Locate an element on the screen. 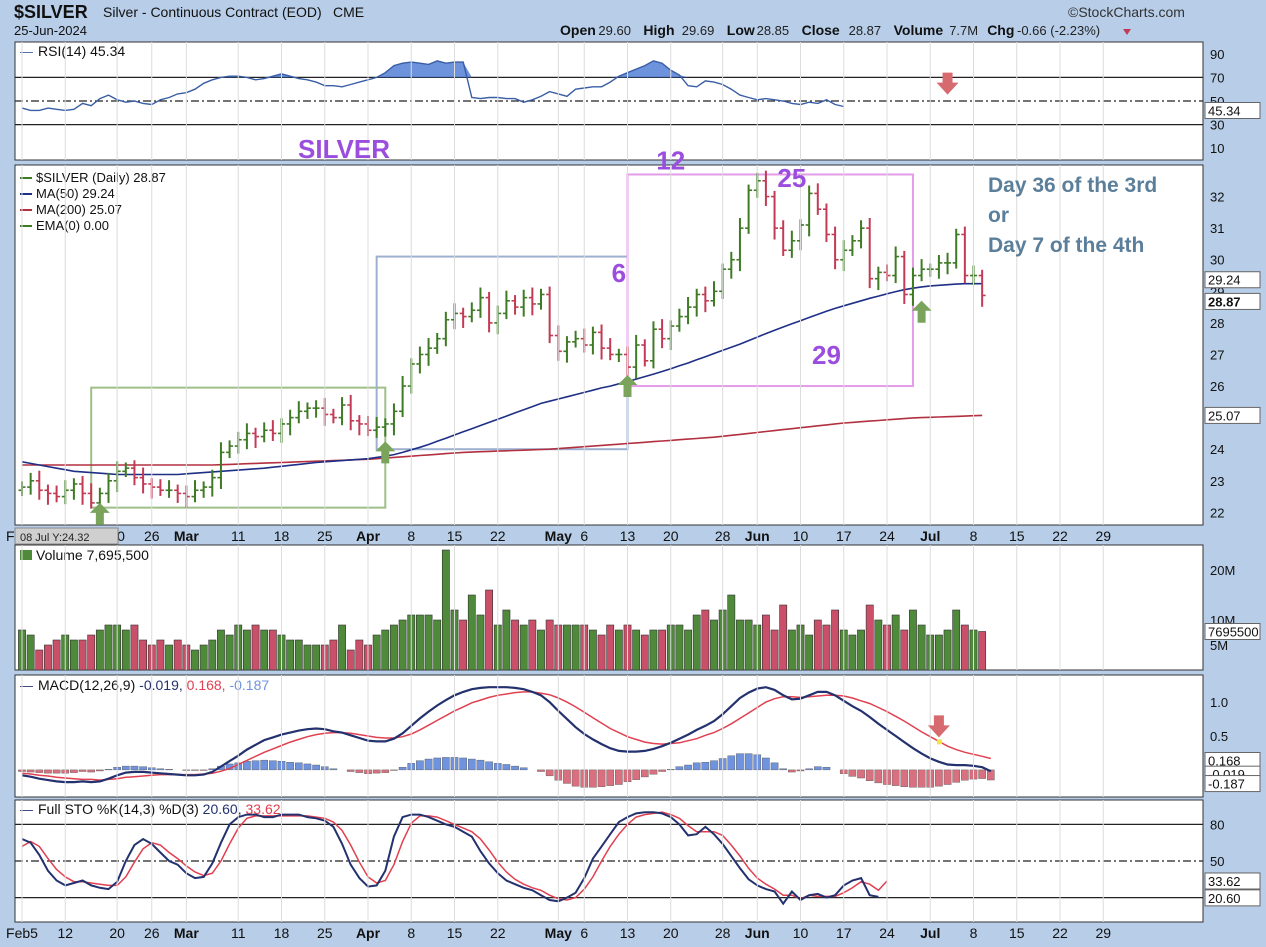  price-tag-label: 28.87 is located at coordinates (1224, 301).